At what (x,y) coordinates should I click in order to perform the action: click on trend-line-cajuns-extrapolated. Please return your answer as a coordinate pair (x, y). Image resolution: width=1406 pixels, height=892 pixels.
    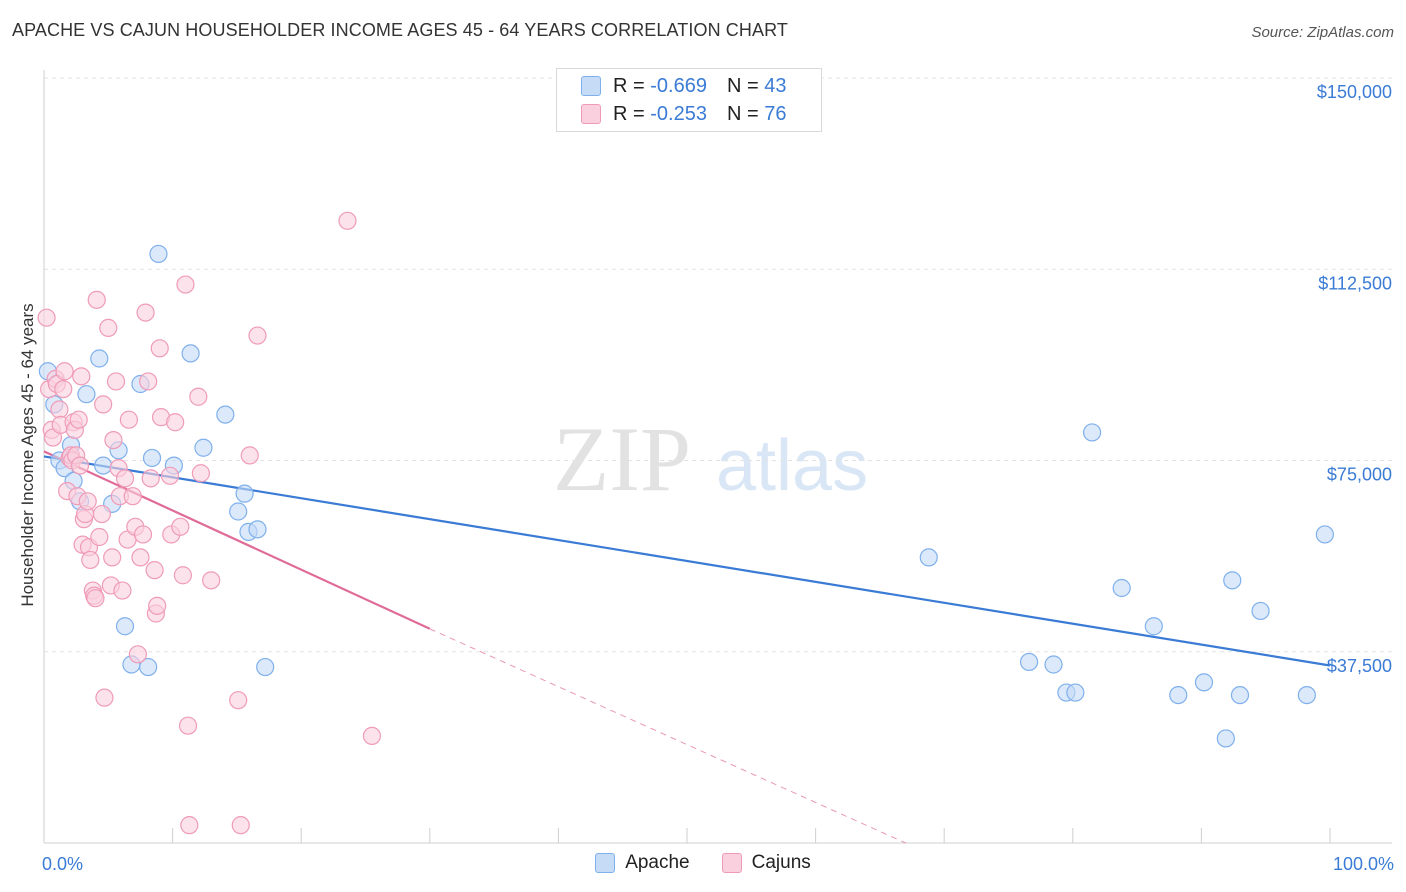
    Looking at the image, I should click on (667, 736).